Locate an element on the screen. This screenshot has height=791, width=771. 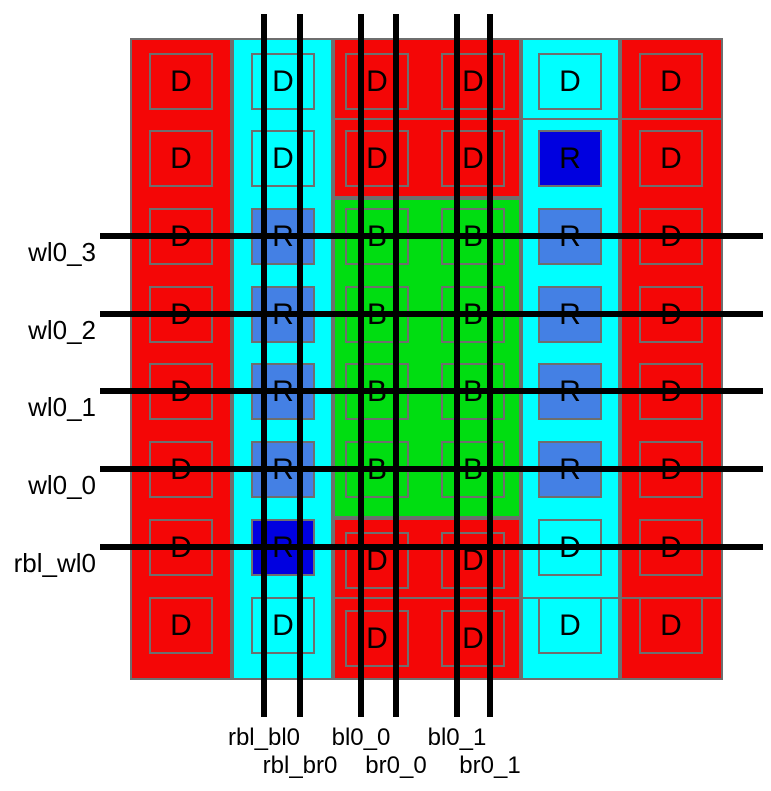
wordline-label-wl0_3: wl0_3 is located at coordinates (62, 252).